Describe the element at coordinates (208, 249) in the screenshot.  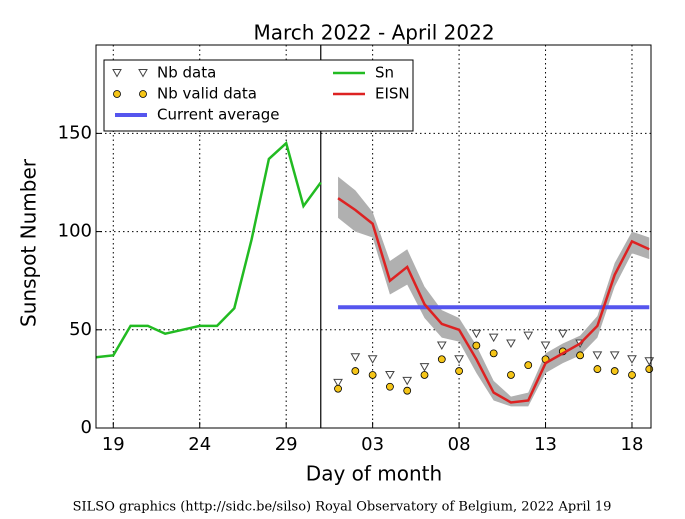
I see `series-line` at that location.